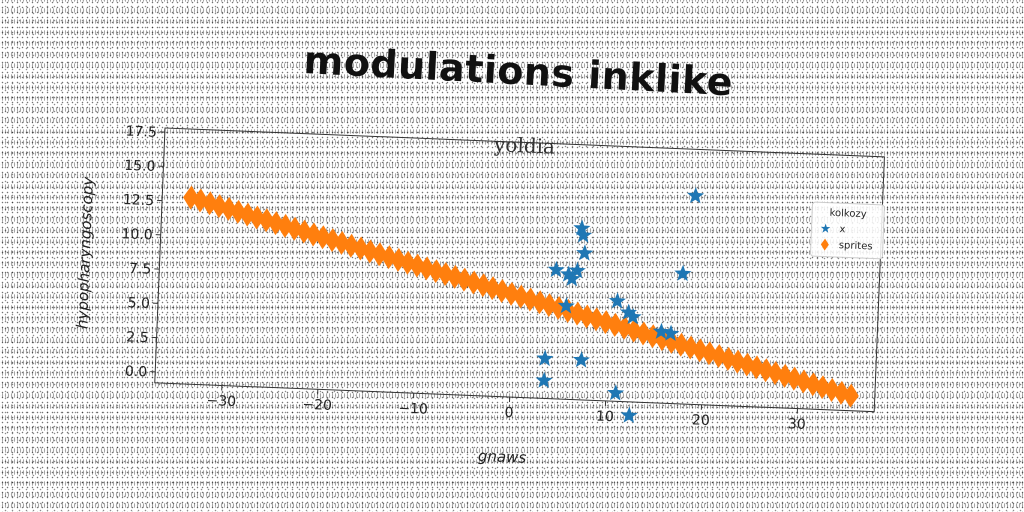 The width and height of the screenshot is (1024, 512). What do you see at coordinates (85, 252) in the screenshot?
I see `y-axis-label: hypopharyngoscopy` at bounding box center [85, 252].